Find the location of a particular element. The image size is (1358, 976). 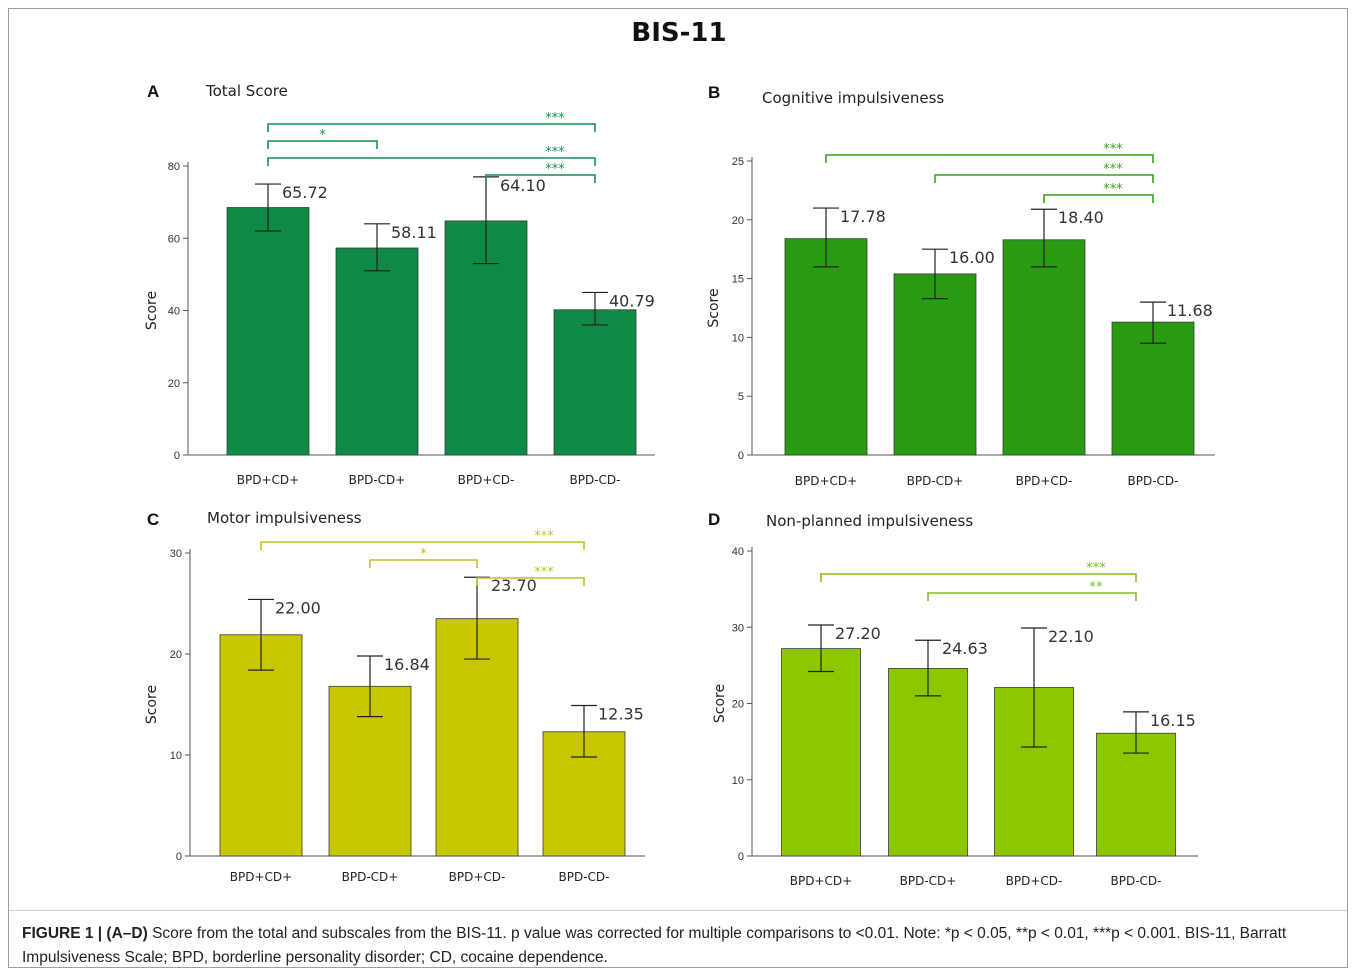

panel-d-significance-label: *** is located at coordinates (1096, 568).